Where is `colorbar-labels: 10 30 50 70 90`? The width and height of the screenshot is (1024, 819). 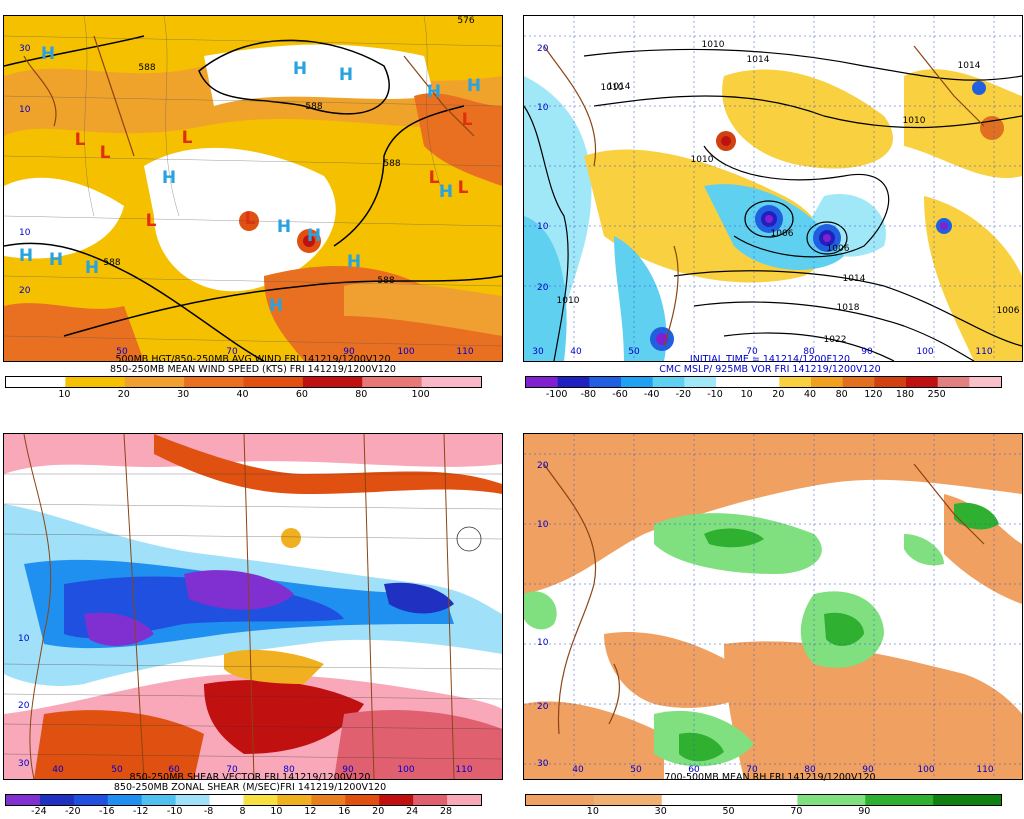 colorbar-labels: 10 30 50 70 90 is located at coordinates (762, 812).